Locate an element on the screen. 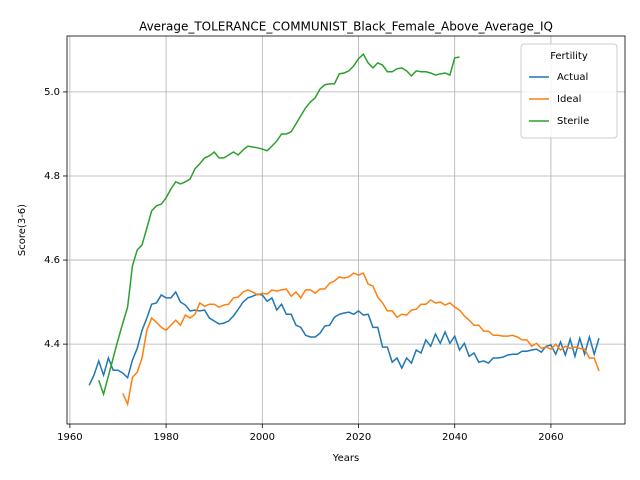 The width and height of the screenshot is (640, 480). y-tick-label: 5.0 is located at coordinates (52, 92).